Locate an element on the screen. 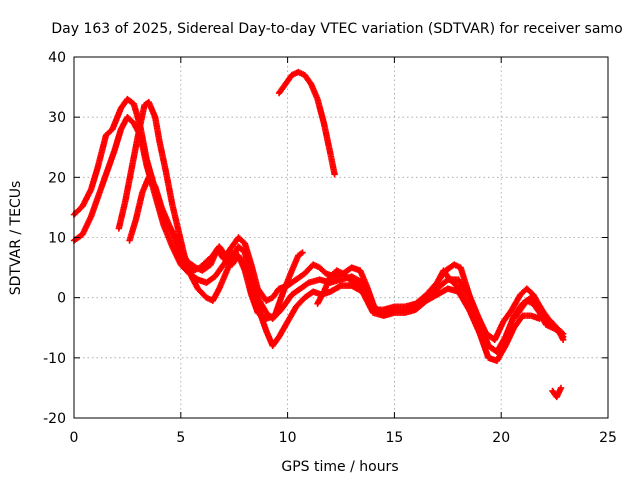 The height and width of the screenshot is (480, 640). x-tick-label: 25 is located at coordinates (608, 438).